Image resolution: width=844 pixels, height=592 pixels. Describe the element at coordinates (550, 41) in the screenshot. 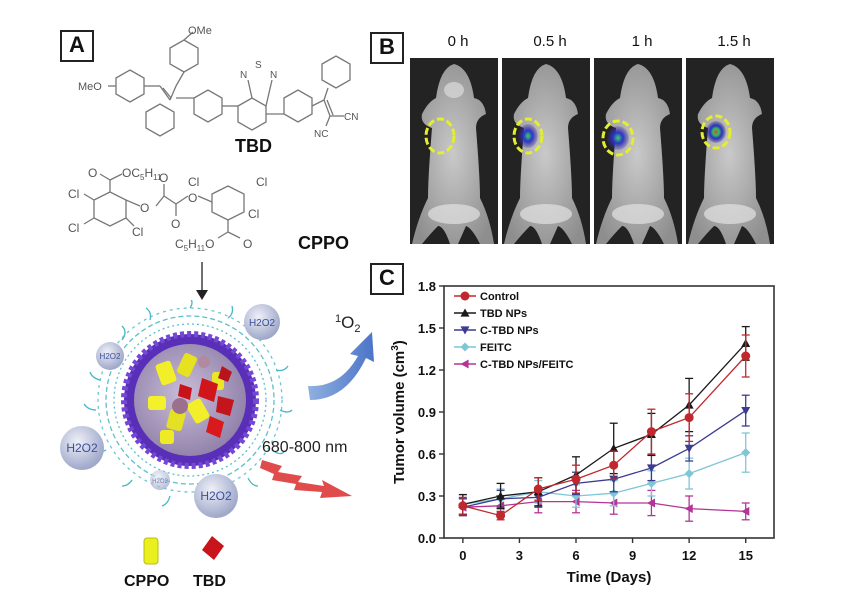

I see `timepoint-label: 0.5 h` at that location.